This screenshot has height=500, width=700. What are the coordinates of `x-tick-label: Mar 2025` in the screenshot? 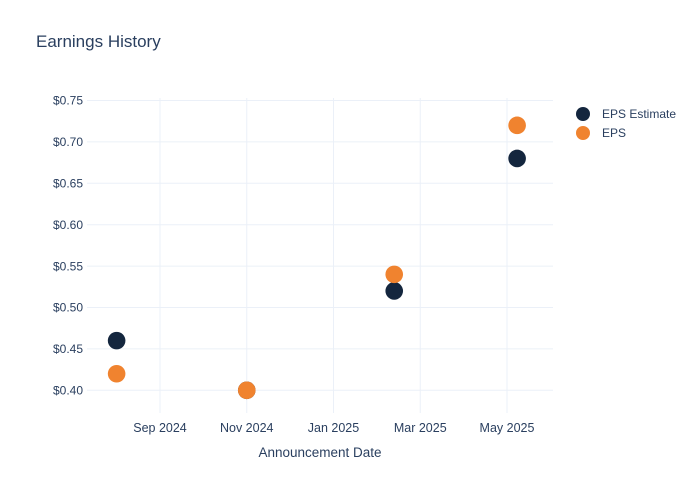 It's located at (420, 428).